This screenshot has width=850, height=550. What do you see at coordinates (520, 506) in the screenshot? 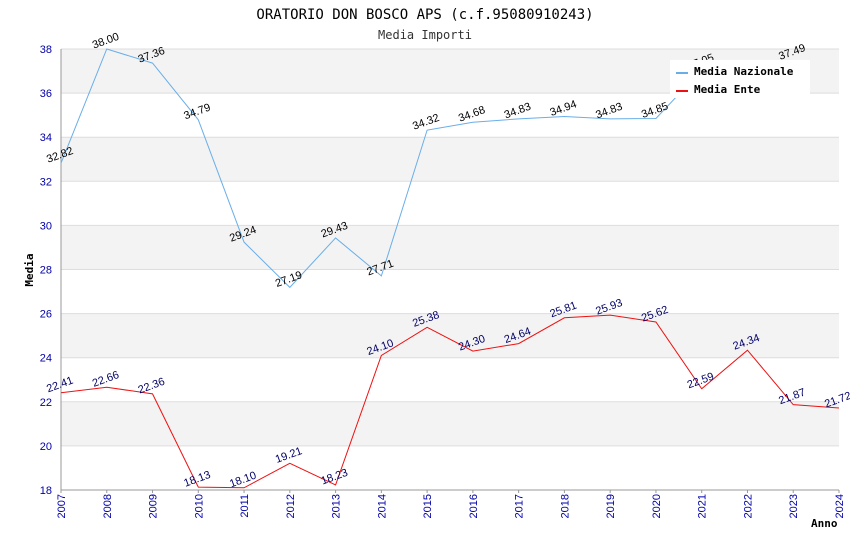
I see `x-tick-label: 2017` at bounding box center [520, 506].